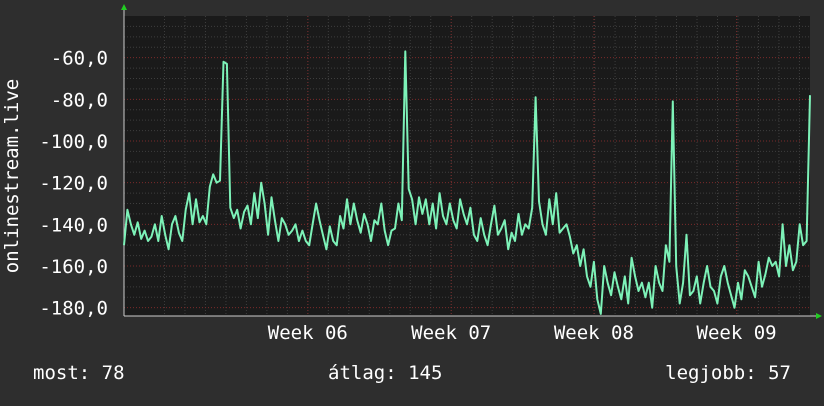  What do you see at coordinates (308, 333) in the screenshot?
I see `x-tick-label: Week 06` at bounding box center [308, 333].